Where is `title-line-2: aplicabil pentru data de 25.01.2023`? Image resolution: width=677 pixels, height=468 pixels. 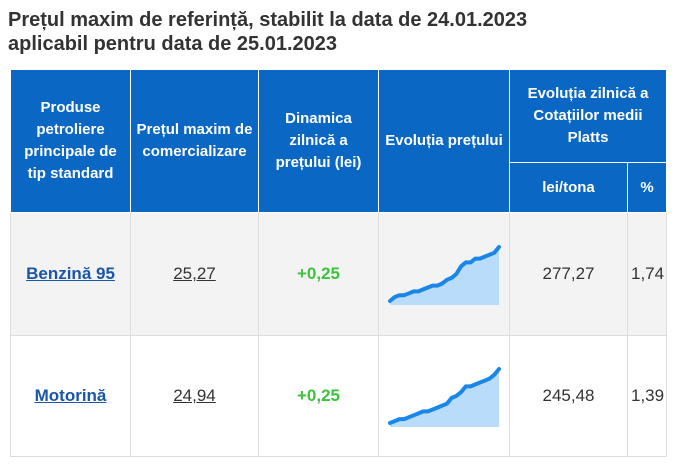 title-line-2: aplicabil pentru data de 25.01.2023 is located at coordinates (173, 44).